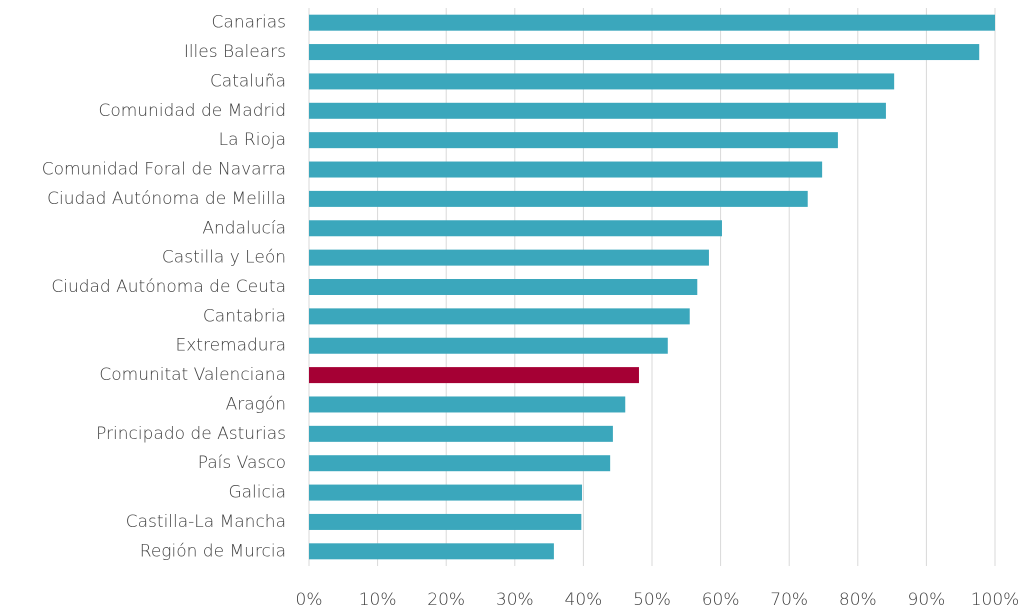  What do you see at coordinates (192, 375) in the screenshot?
I see `y-tick-label: Comunitat Valenciana` at bounding box center [192, 375].